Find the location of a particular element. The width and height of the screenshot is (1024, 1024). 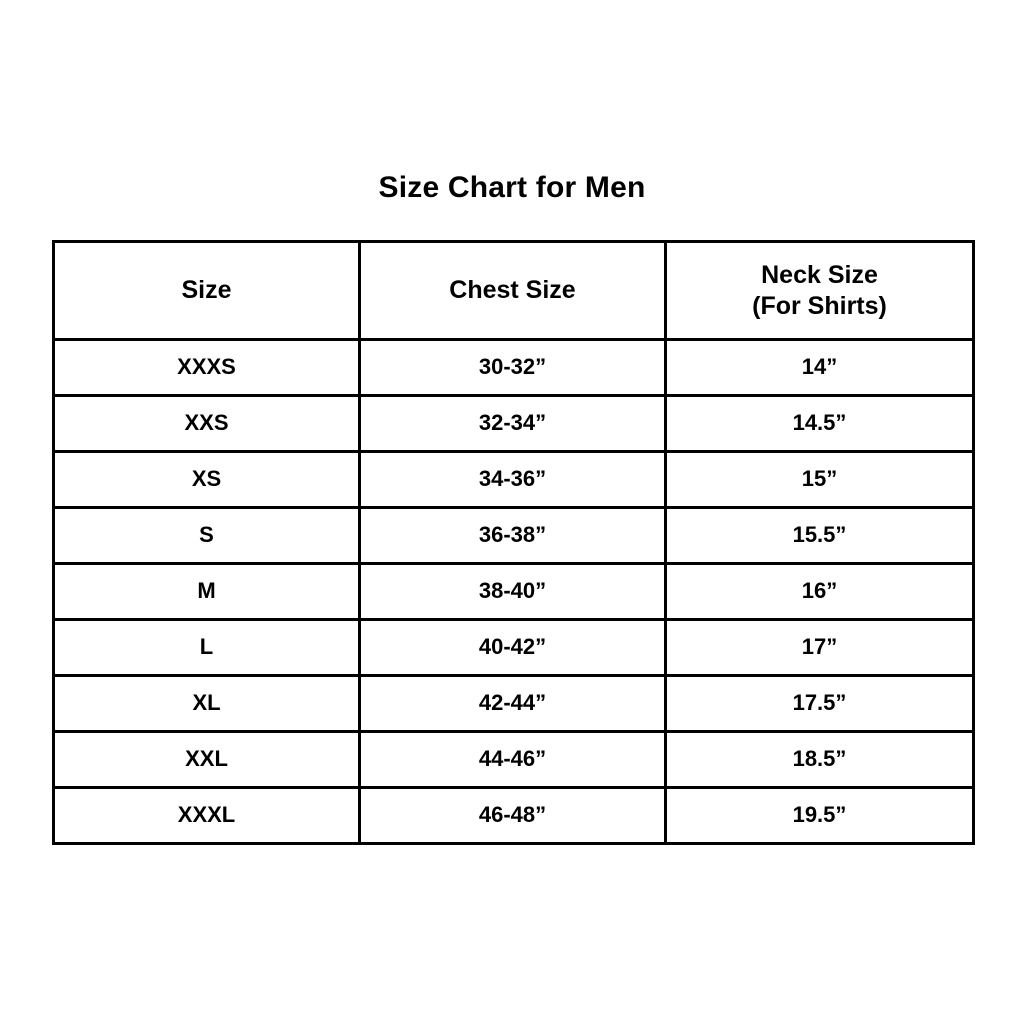

cell-neck-size: 17.5” is located at coordinates (819, 703).